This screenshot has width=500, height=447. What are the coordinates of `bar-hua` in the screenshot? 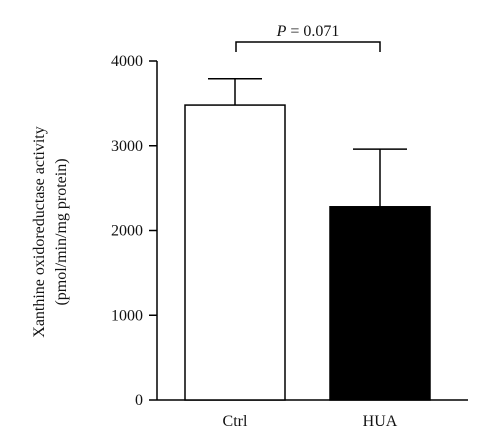 It's located at (380, 303).